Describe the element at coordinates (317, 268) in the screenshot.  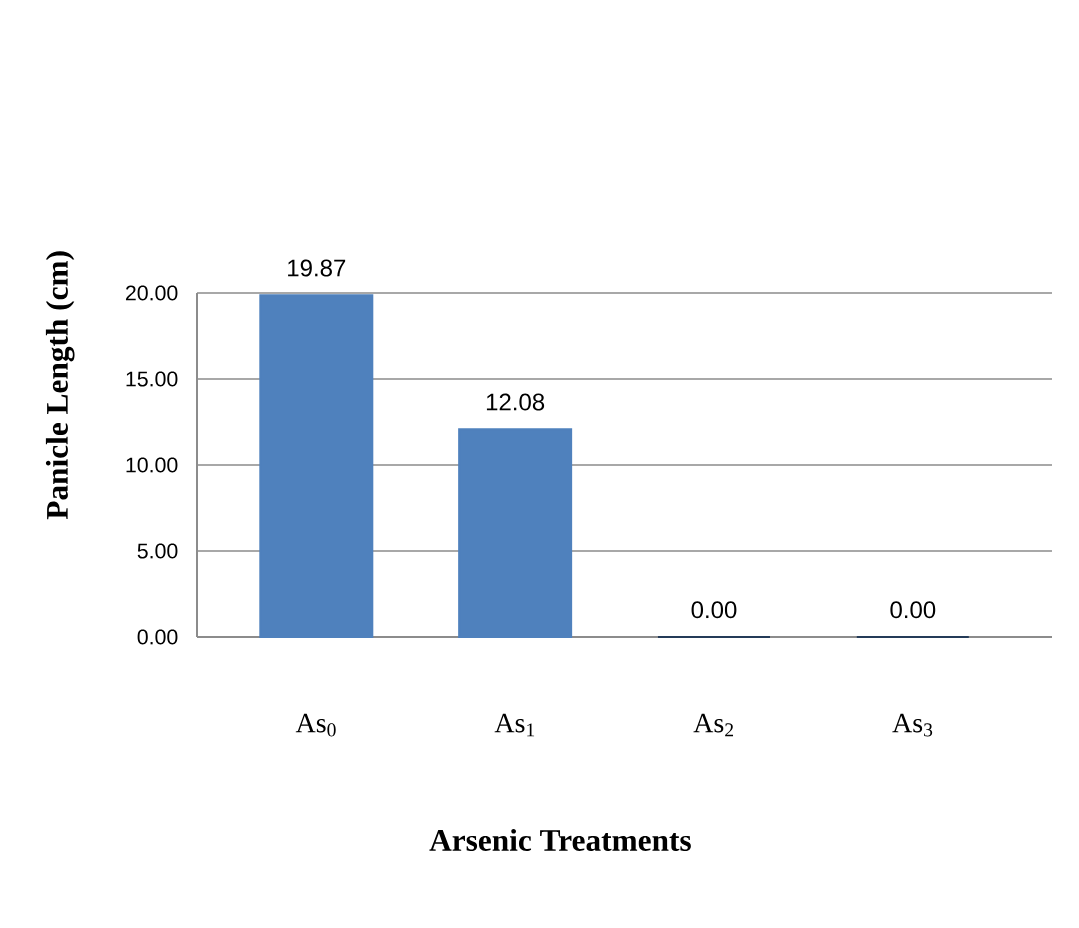
I see `data-label: 19.87` at that location.